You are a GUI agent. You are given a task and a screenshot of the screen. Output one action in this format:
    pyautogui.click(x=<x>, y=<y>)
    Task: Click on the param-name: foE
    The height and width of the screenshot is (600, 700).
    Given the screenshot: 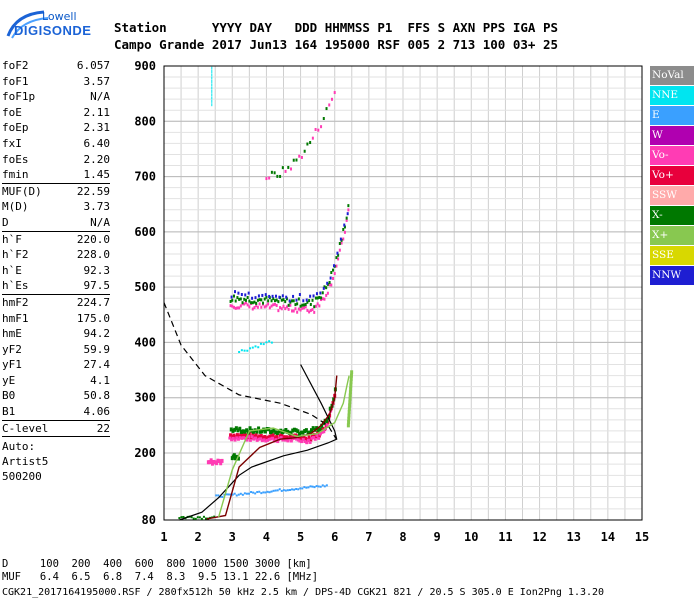 What is the action you would take?
    pyautogui.click(x=12, y=112)
    